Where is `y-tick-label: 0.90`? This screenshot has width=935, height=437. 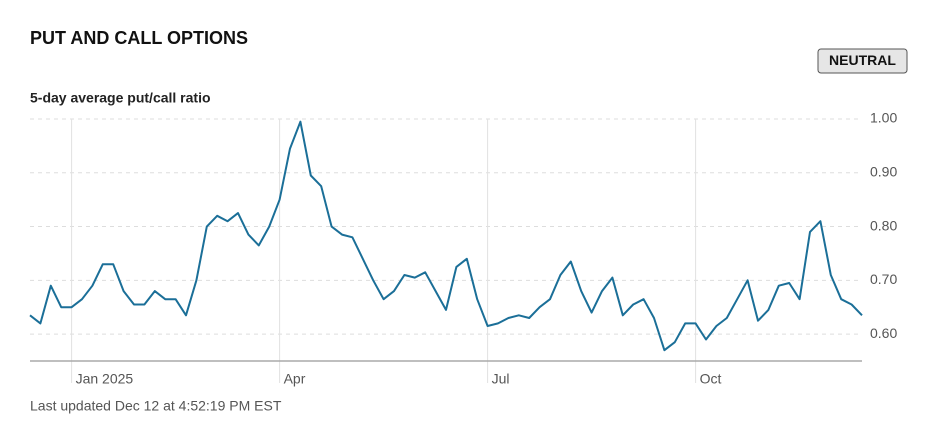 y-tick-label: 0.90 is located at coordinates (883, 171).